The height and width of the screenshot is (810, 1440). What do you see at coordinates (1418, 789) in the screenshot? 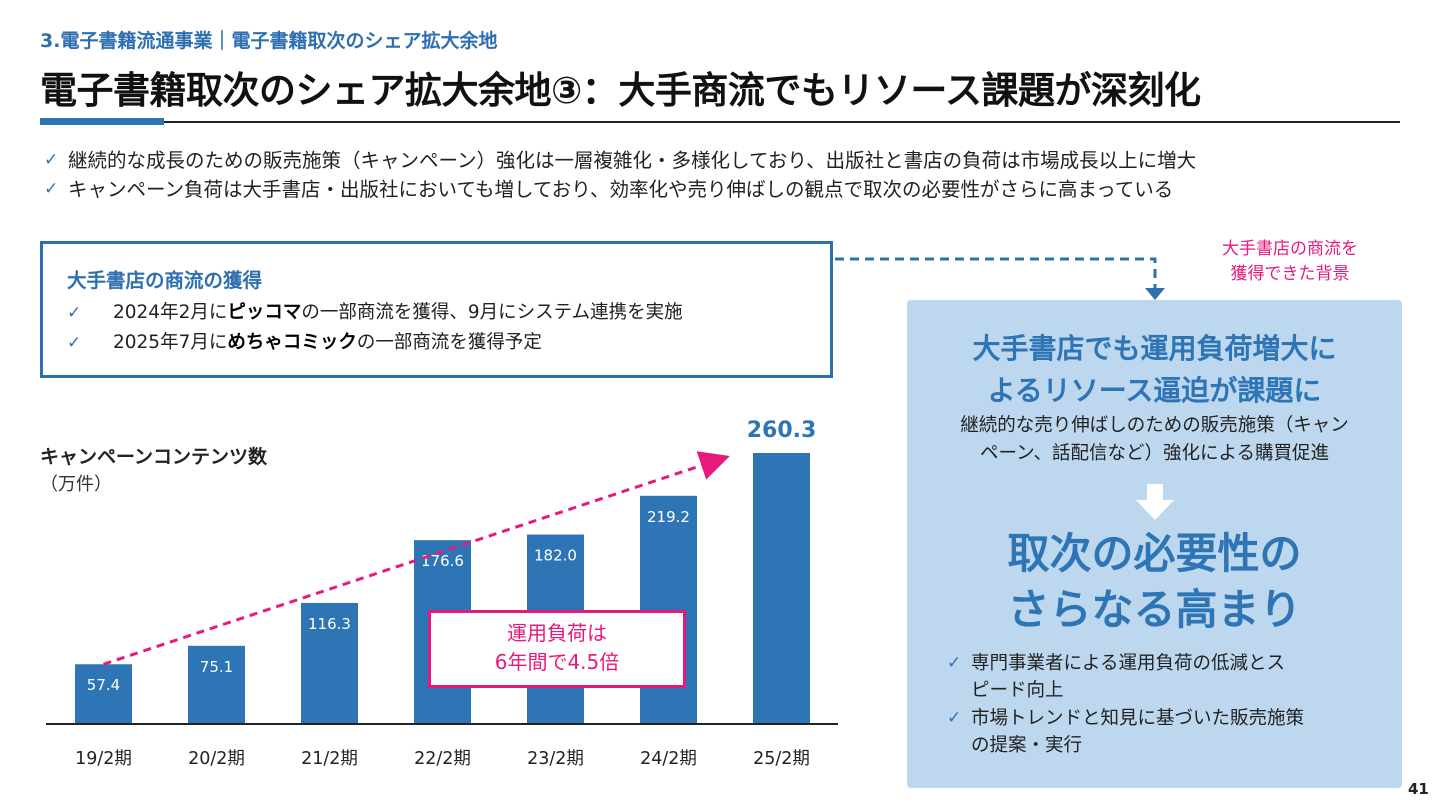
I see `page-number: 41` at bounding box center [1418, 789].